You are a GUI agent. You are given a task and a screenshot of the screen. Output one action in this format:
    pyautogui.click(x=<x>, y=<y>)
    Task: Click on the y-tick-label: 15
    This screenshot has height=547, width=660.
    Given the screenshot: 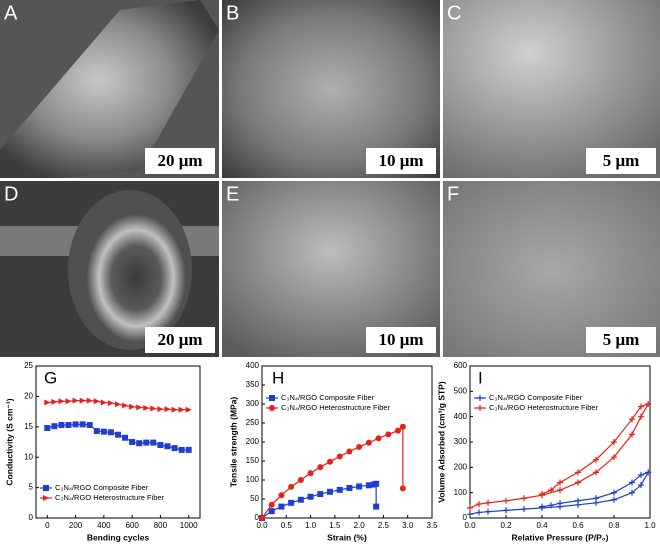 What is the action you would take?
    pyautogui.click(x=28, y=426)
    